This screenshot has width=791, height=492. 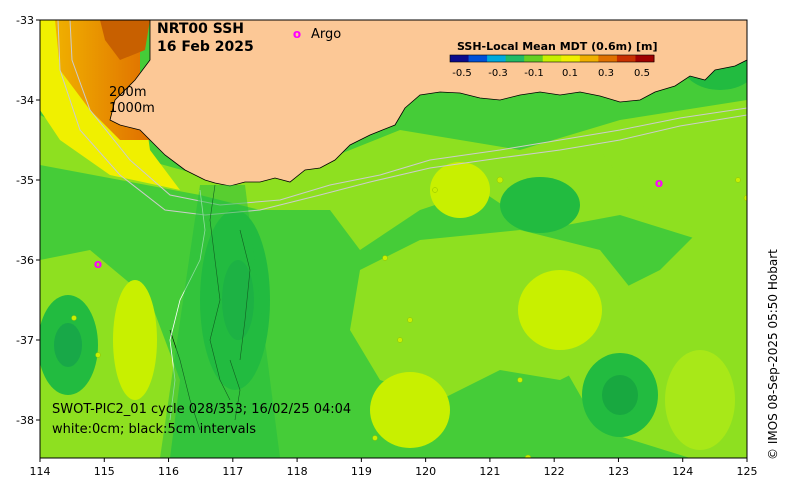 What do you see at coordinates (168, 471) in the screenshot?
I see `x-tick-label: 116` at bounding box center [168, 471].